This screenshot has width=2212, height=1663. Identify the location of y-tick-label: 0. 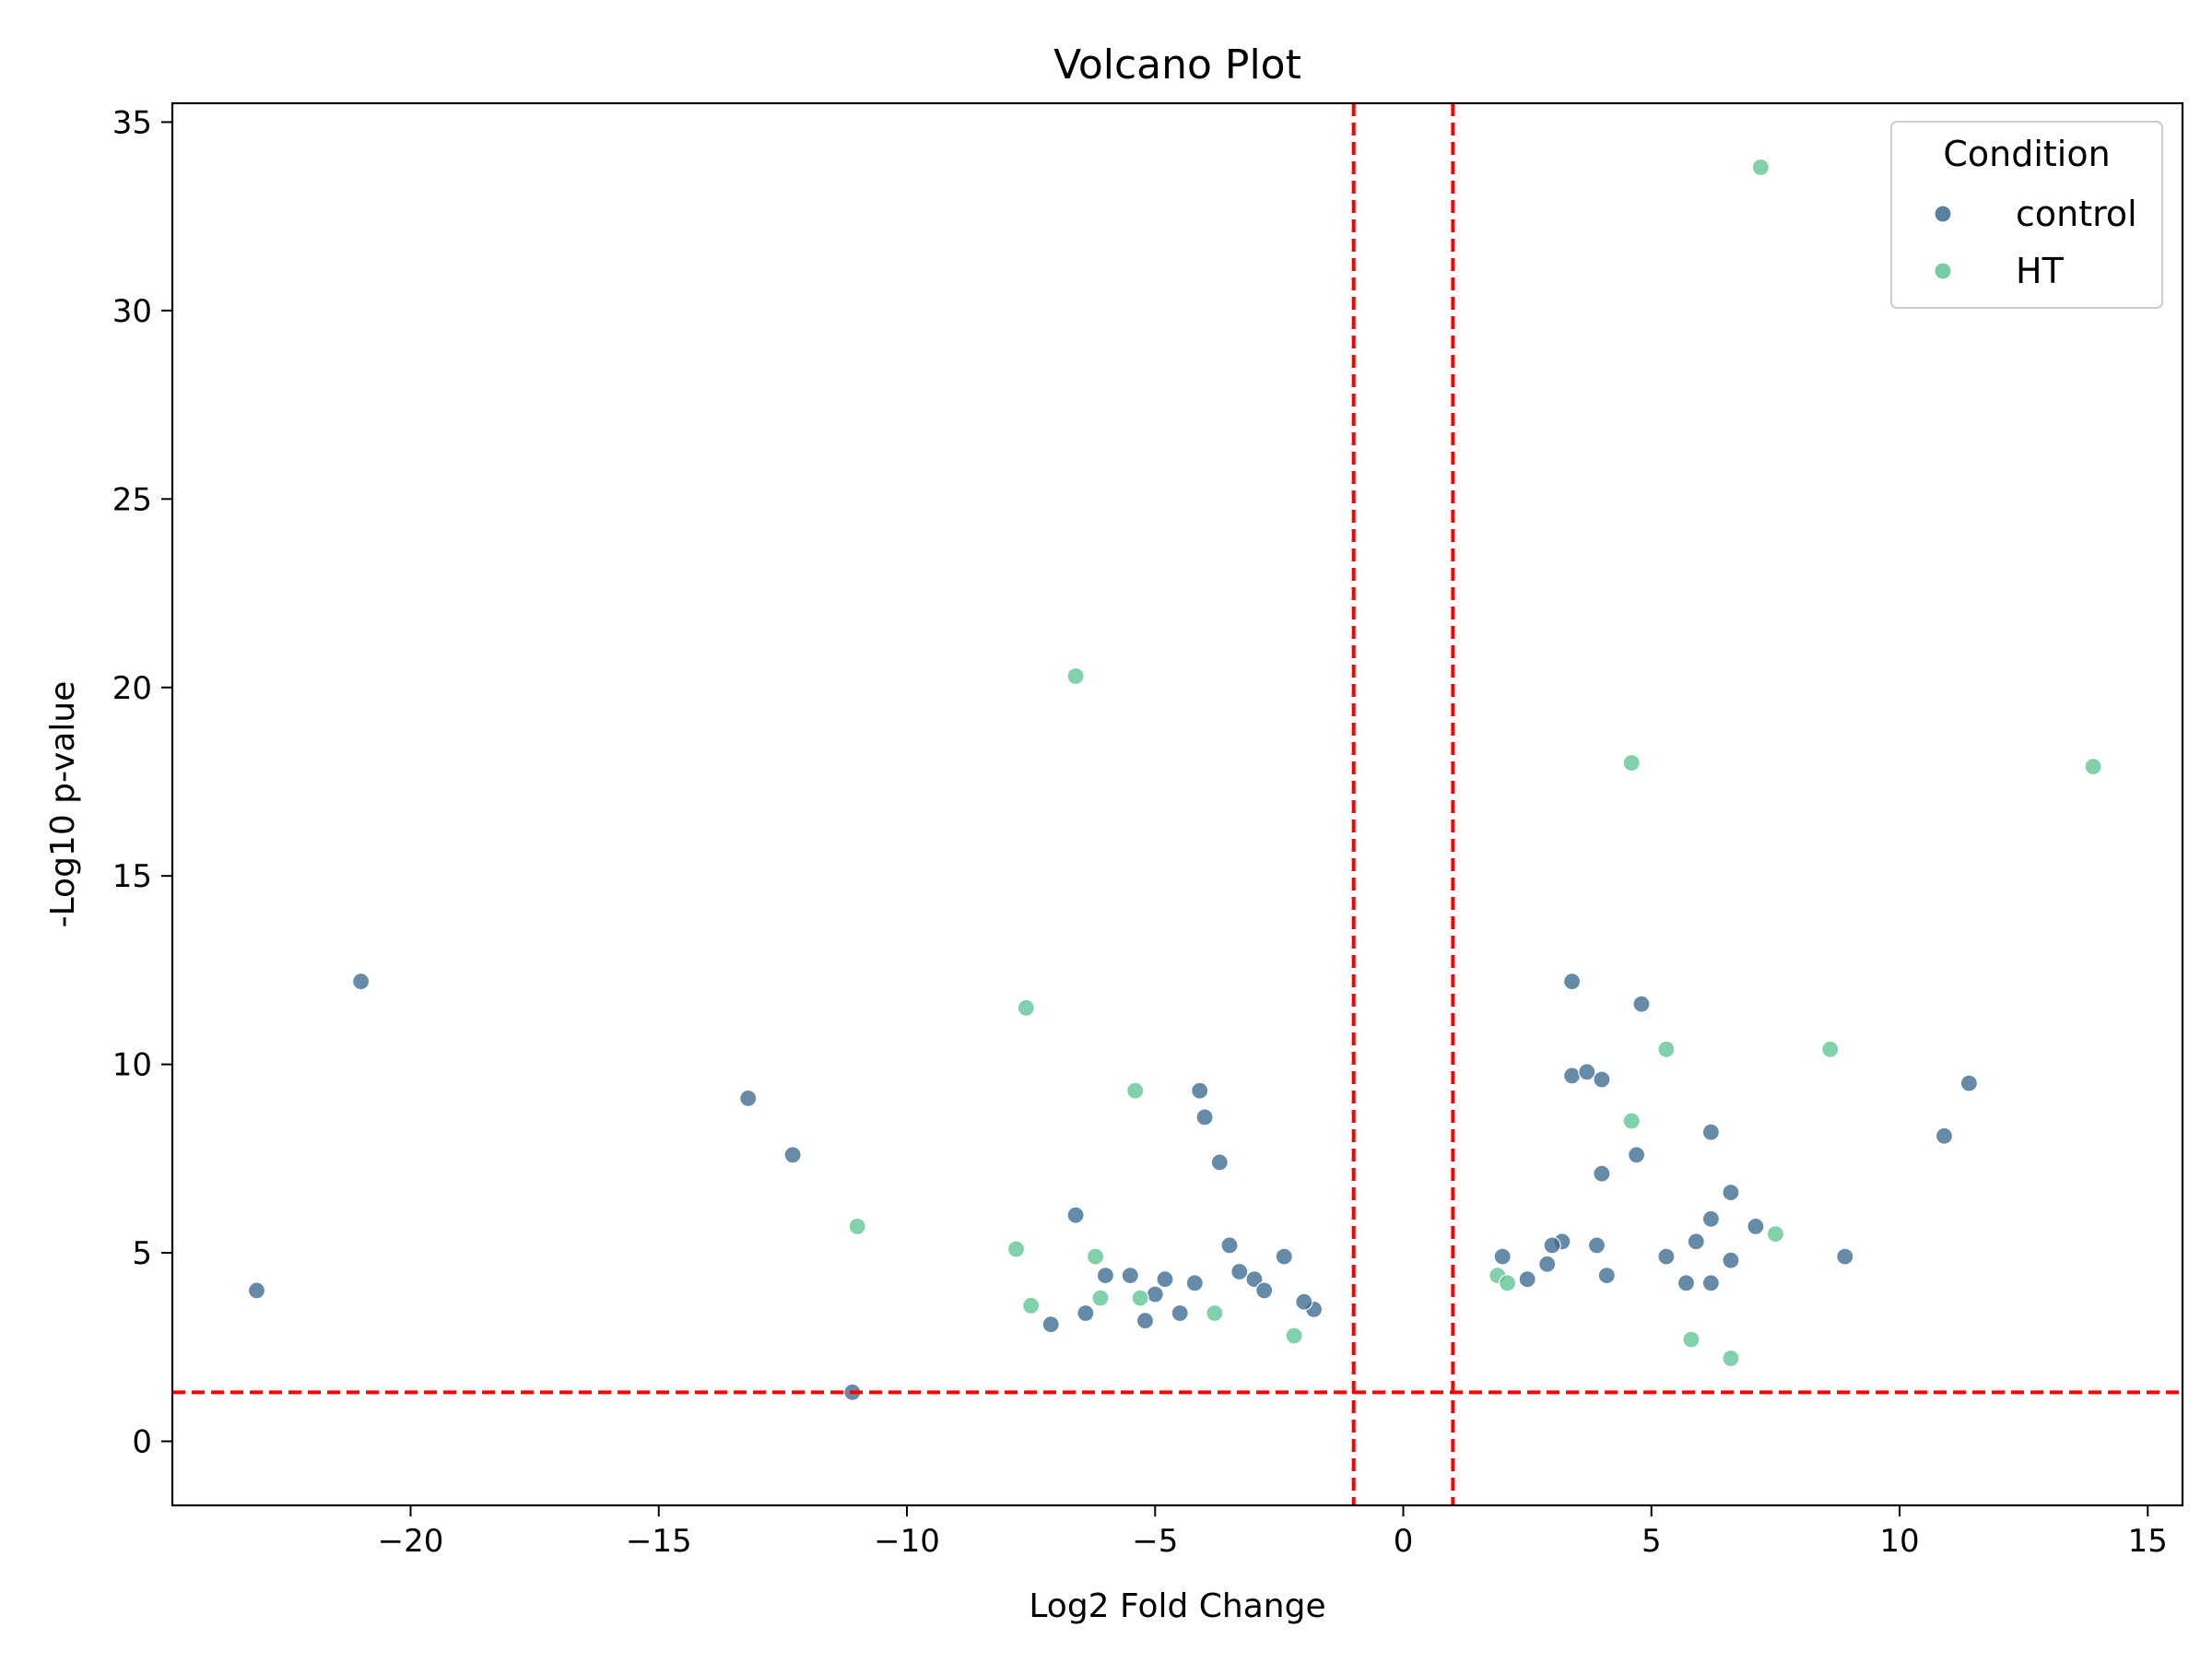
(142, 1441).